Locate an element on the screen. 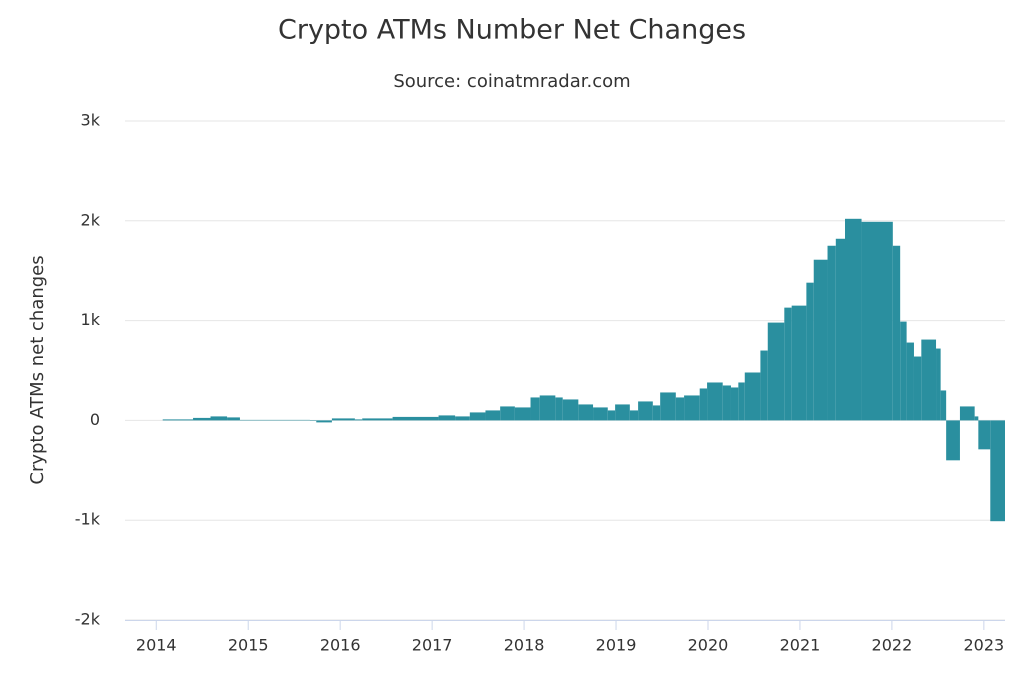 This screenshot has height=687, width=1024. x-tick-label: 2014 is located at coordinates (156, 645).